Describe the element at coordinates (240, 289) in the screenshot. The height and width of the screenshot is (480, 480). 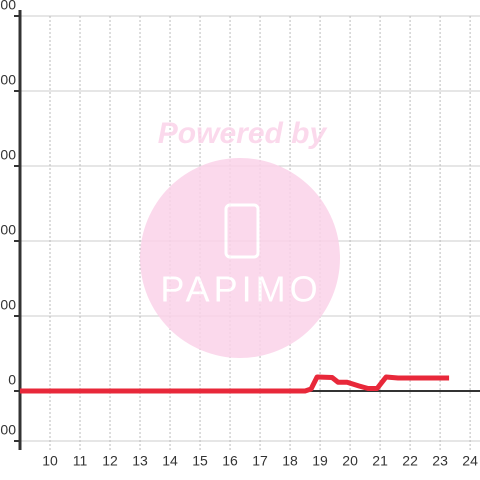
I see `watermark-text: PAPIMO` at that location.